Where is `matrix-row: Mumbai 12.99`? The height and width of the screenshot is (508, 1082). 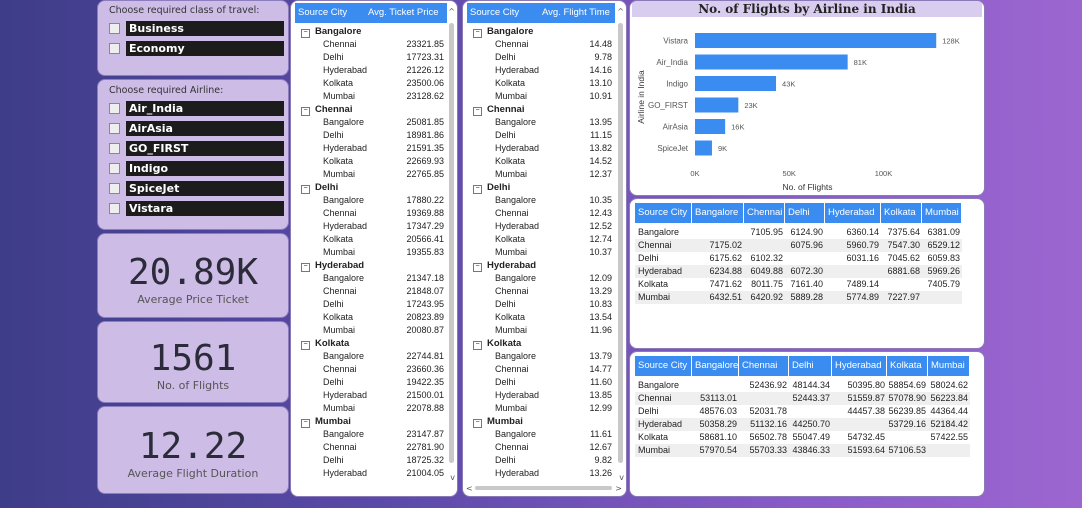 matrix-row: Mumbai 12.99 is located at coordinates (541, 408).